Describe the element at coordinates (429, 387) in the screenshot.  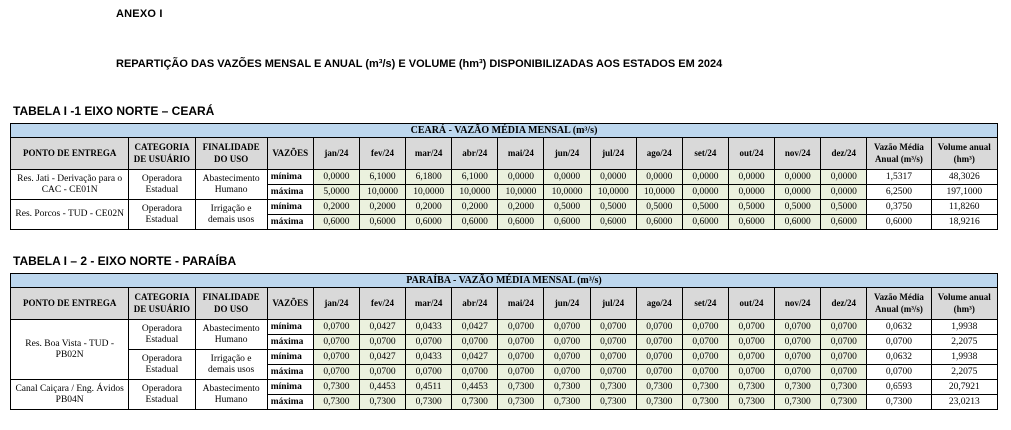
I see `month-value-cell: 0,4511` at that location.